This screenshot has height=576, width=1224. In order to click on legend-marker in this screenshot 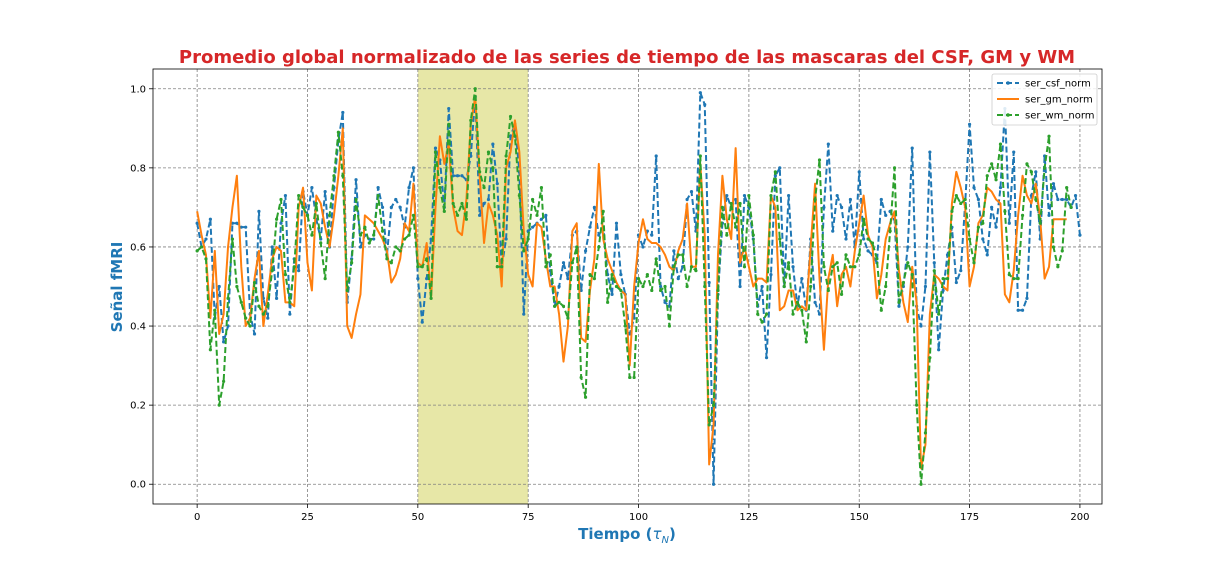, I will do `click(1008, 83)`.